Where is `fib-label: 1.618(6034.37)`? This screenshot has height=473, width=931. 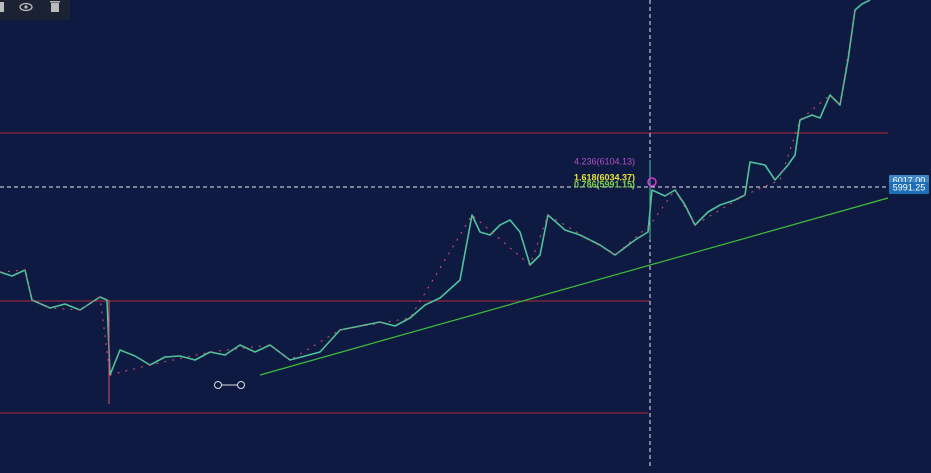
fib-label: 1.618(6034.37) is located at coordinates (604, 177).